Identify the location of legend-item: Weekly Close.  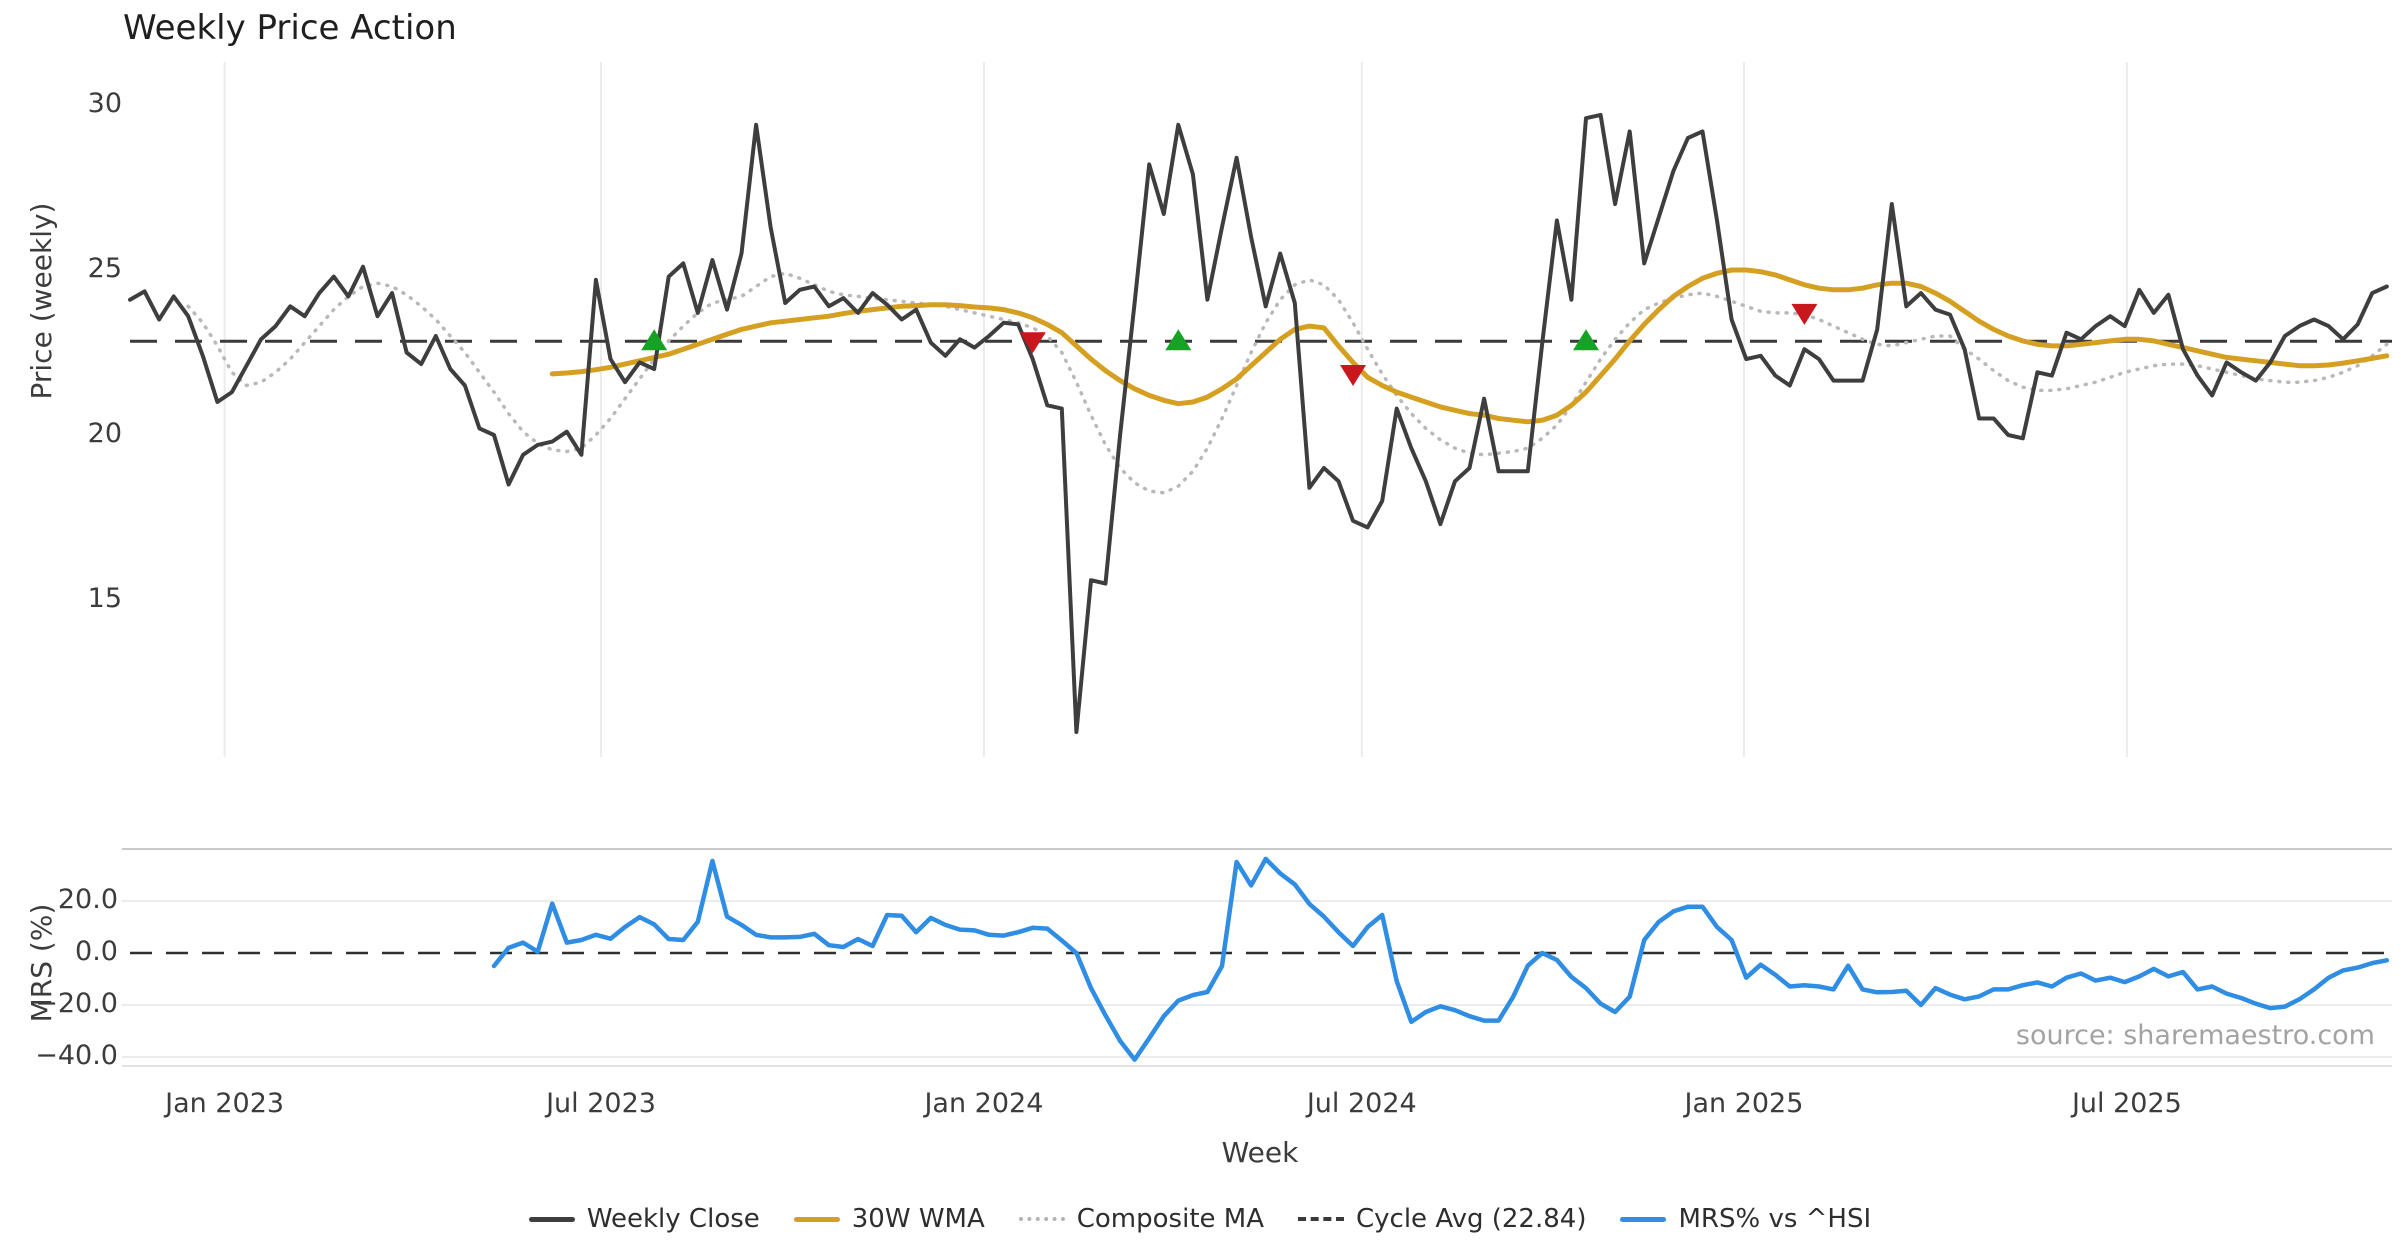
(644, 1219).